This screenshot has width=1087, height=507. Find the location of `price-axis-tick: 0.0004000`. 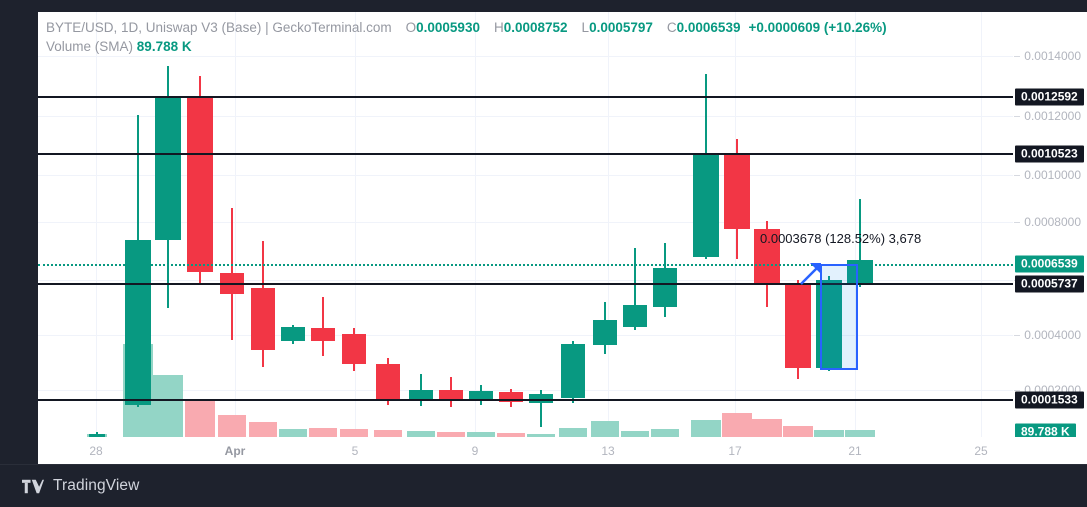

price-axis-tick: 0.0004000 is located at coordinates (1047, 335).